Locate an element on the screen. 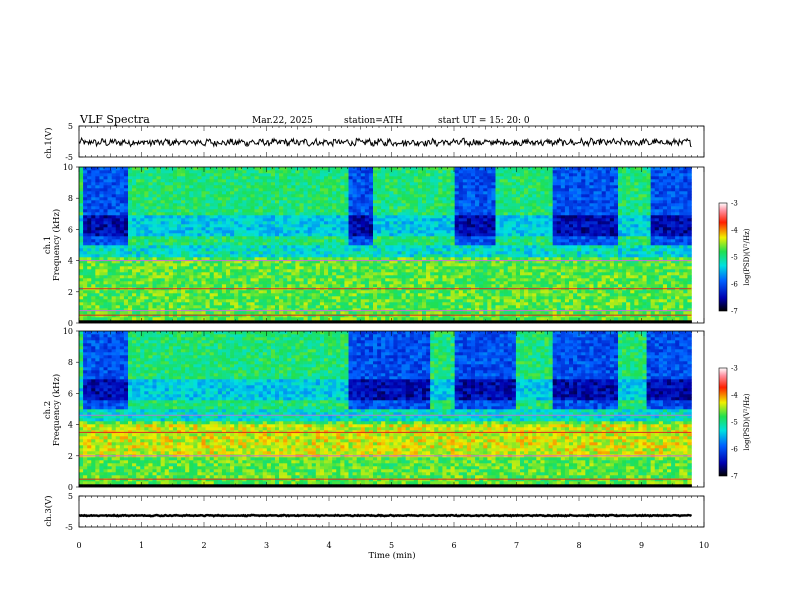  start-ut-label: start UT = 15: 20: 0 is located at coordinates (484, 121).